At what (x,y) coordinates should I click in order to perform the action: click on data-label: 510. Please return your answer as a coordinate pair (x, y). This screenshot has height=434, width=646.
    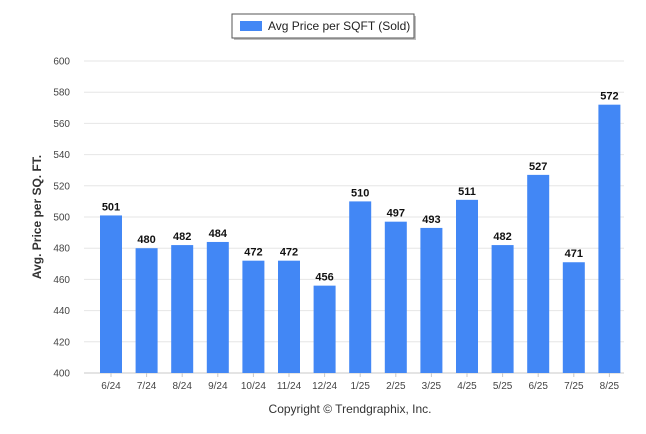
    Looking at the image, I should click on (360, 193).